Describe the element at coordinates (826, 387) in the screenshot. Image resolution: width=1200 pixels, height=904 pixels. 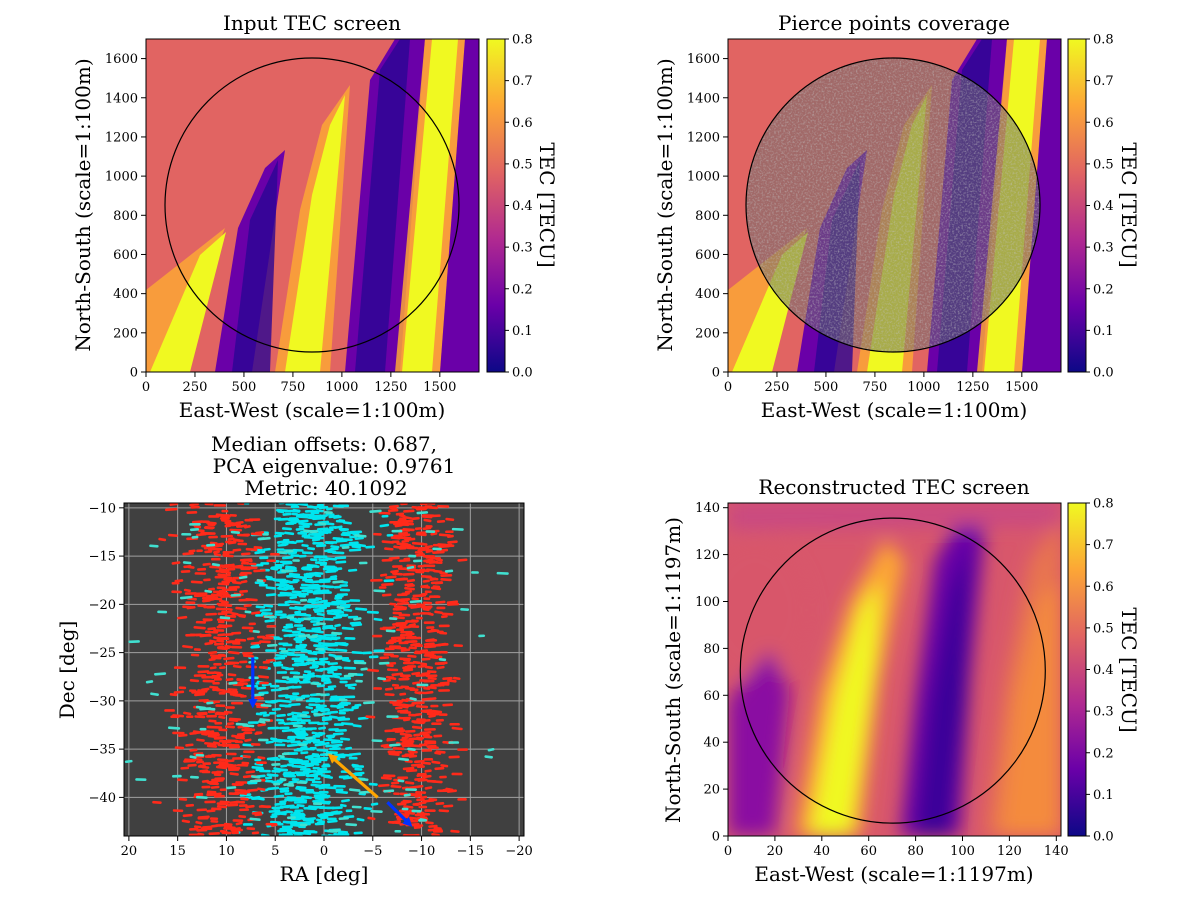
I see `x-tick-label: 500` at that location.